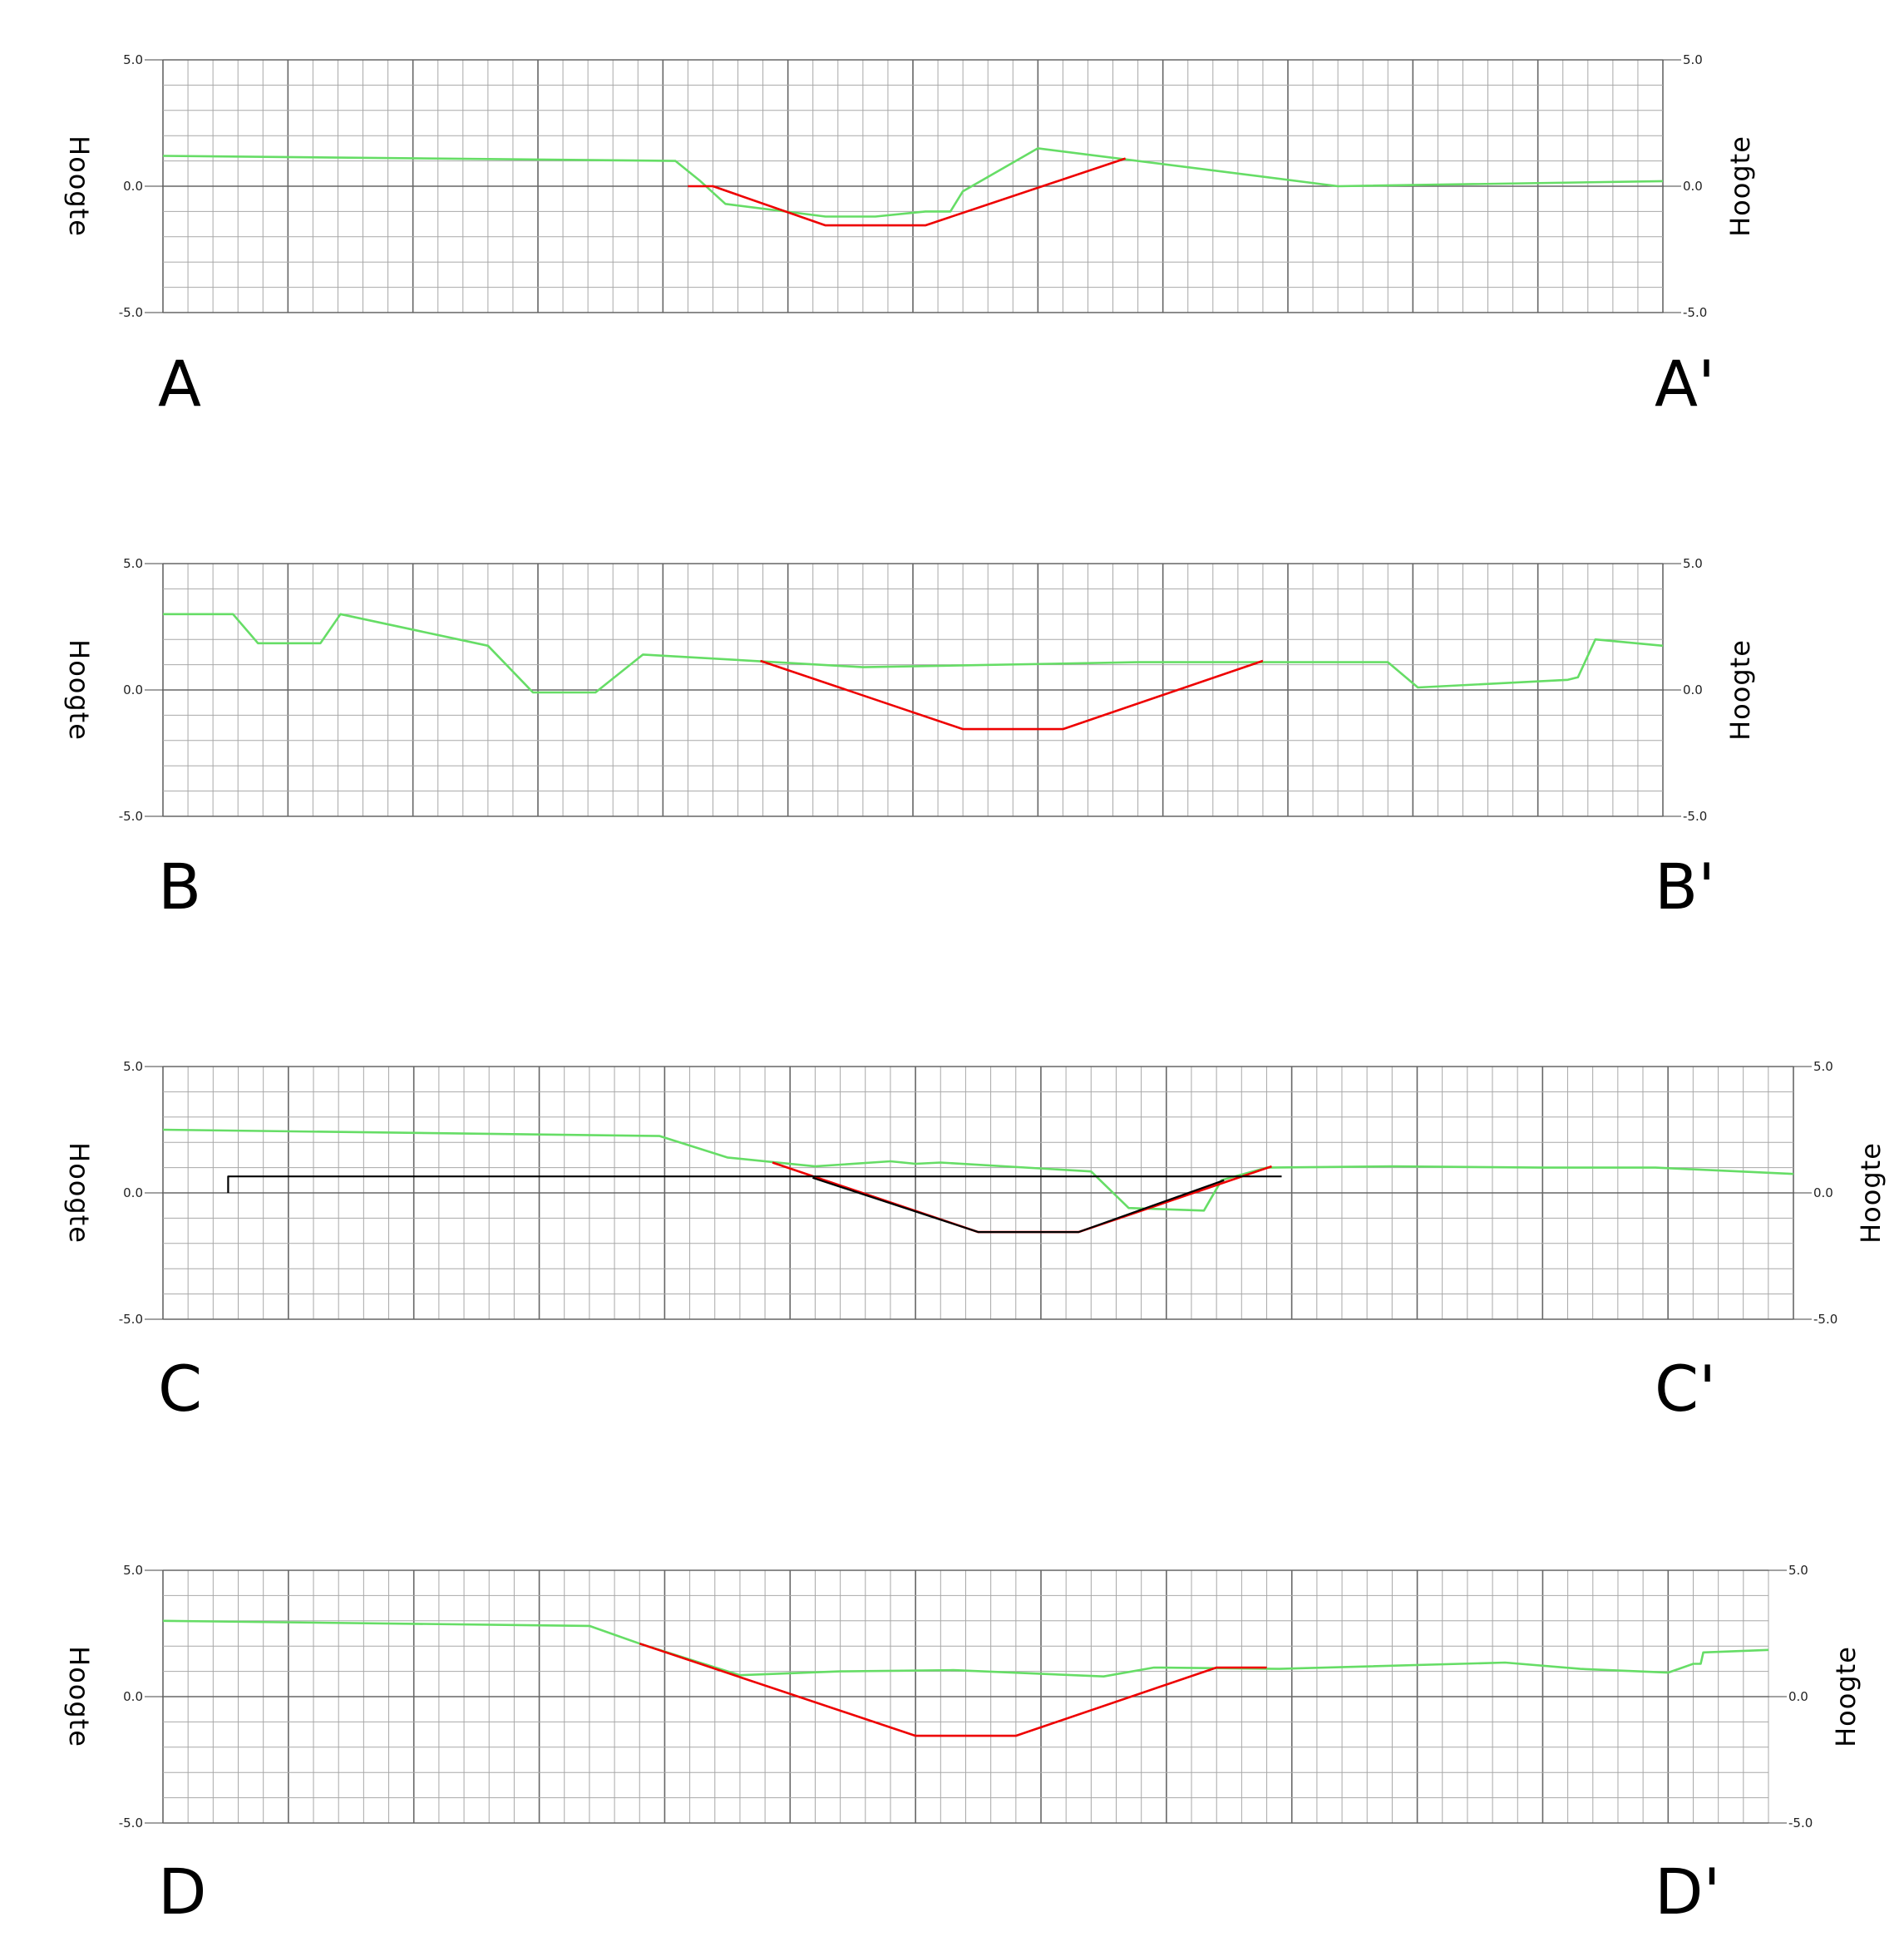  What do you see at coordinates (179, 887) in the screenshot?
I see `section-label-start: B` at bounding box center [179, 887].